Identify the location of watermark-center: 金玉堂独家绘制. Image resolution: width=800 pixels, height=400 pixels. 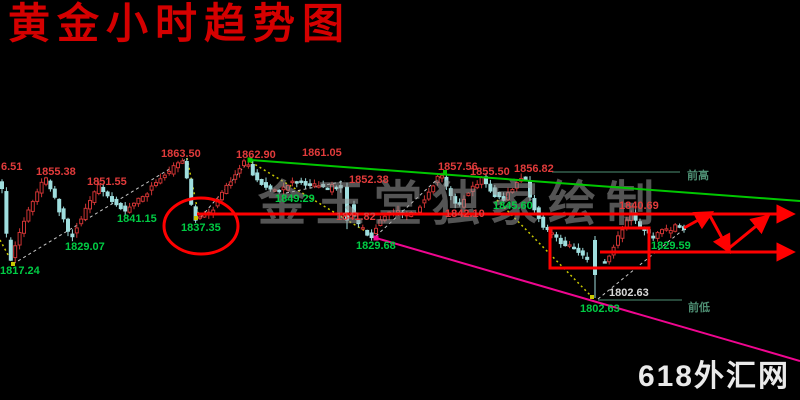
(460, 204).